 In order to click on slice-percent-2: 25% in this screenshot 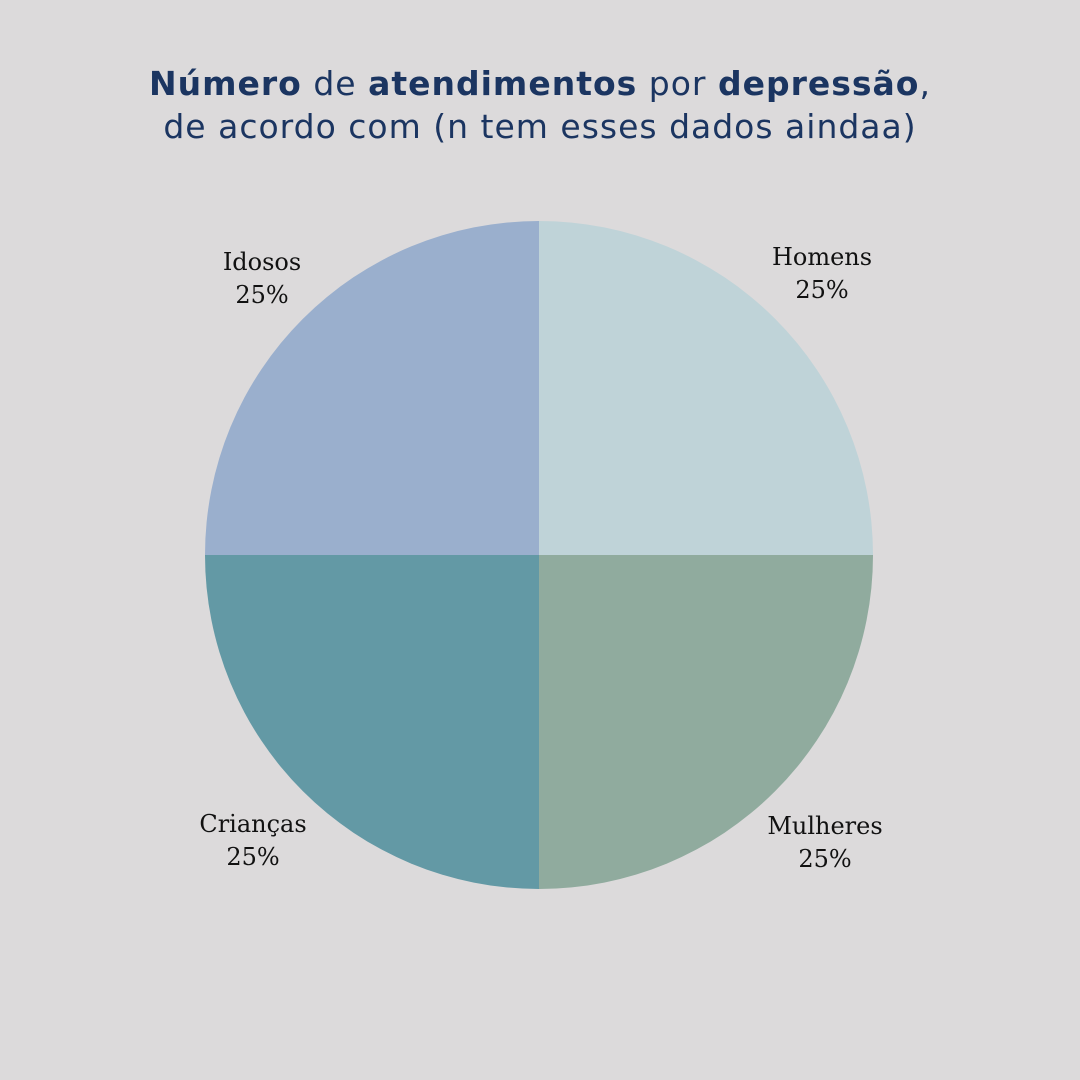, I will do `click(252, 857)`.